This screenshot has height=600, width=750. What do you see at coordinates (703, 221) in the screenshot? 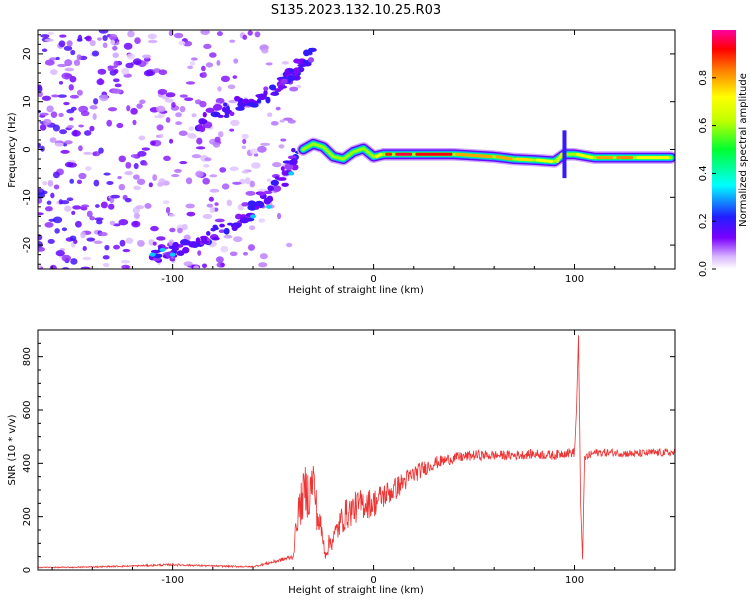
I see `colorbar-tick-label: 0.2` at bounding box center [703, 221].